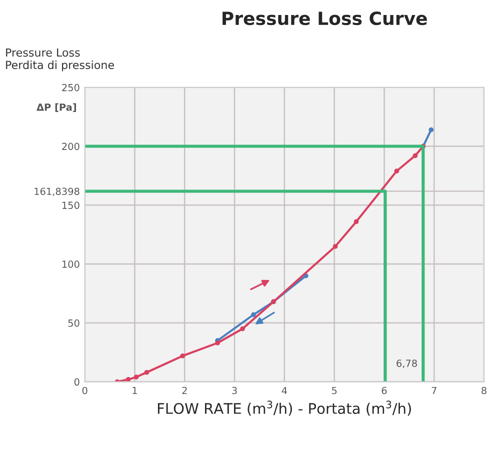 The image size is (499, 460). What do you see at coordinates (57, 192) in the screenshot?
I see `y-tick-label: 161,8398` at bounding box center [57, 192].